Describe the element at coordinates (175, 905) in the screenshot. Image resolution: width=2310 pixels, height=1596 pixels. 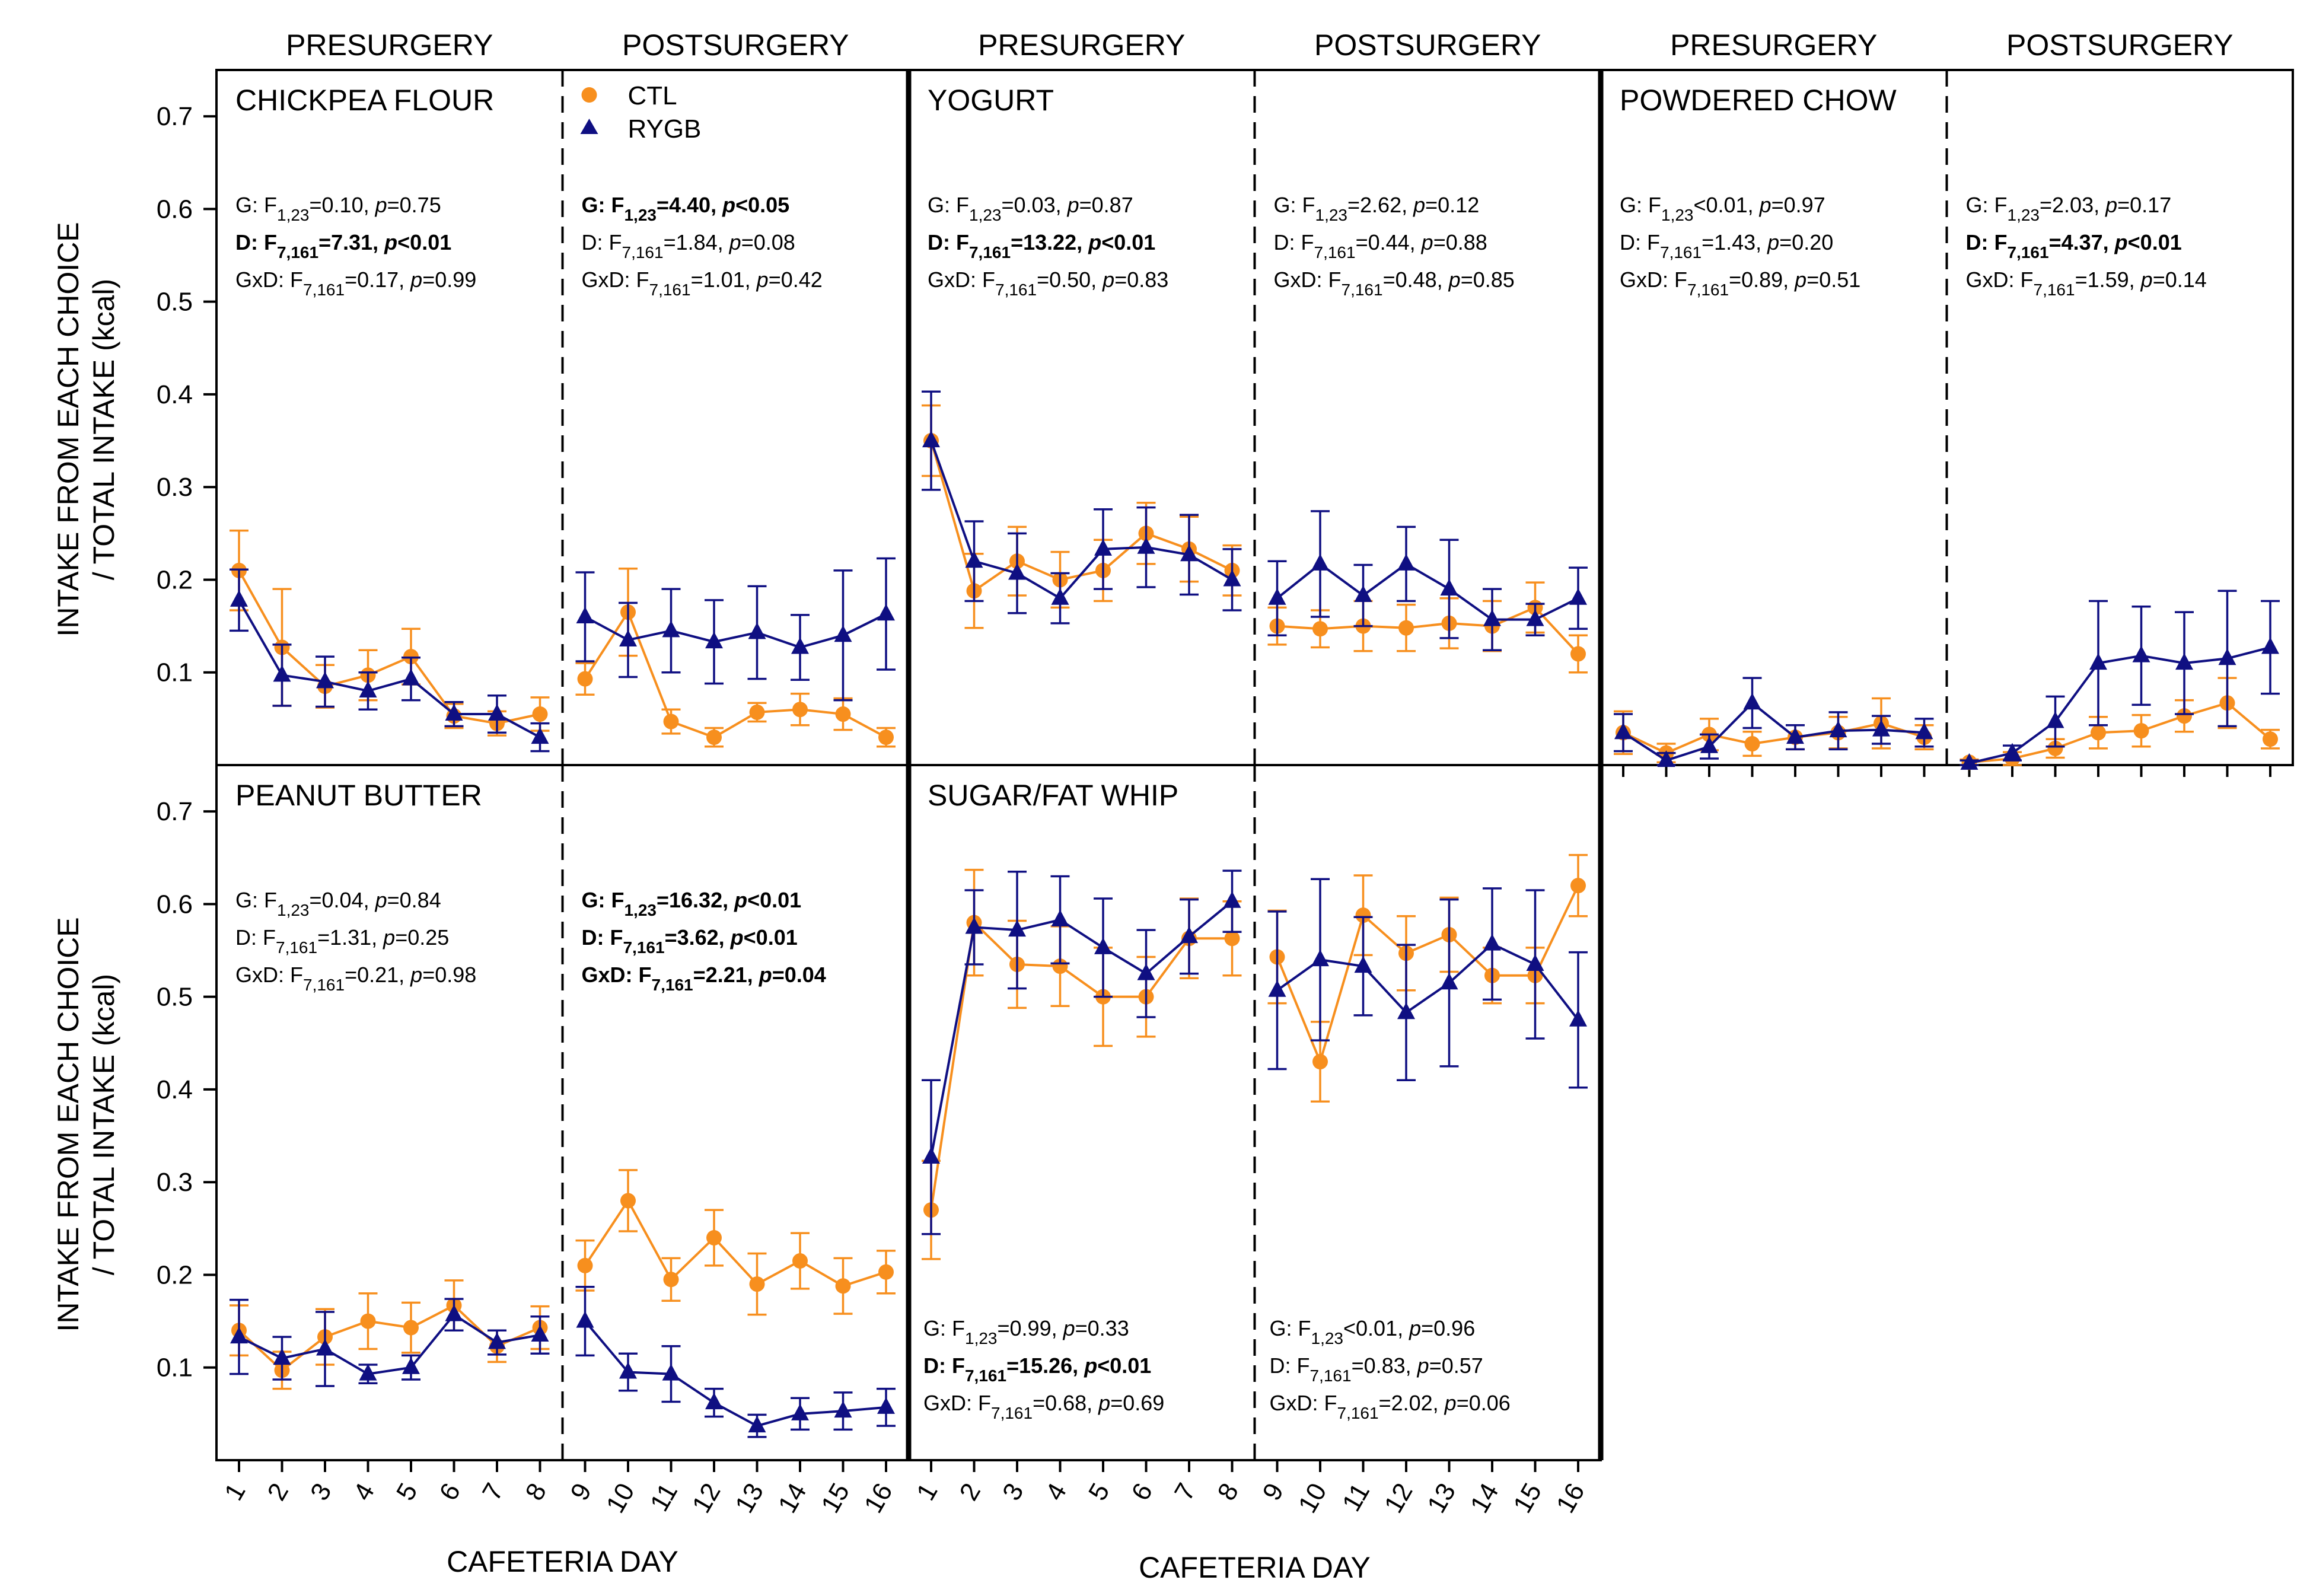
I see `y-tick-label: 0.6` at that location.